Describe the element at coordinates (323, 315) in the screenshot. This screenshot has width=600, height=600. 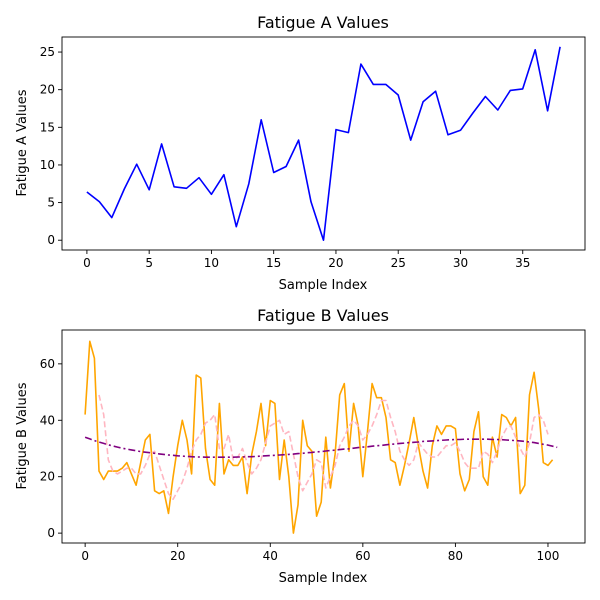
I see `chart-b-title: Fatigue B Values` at that location.